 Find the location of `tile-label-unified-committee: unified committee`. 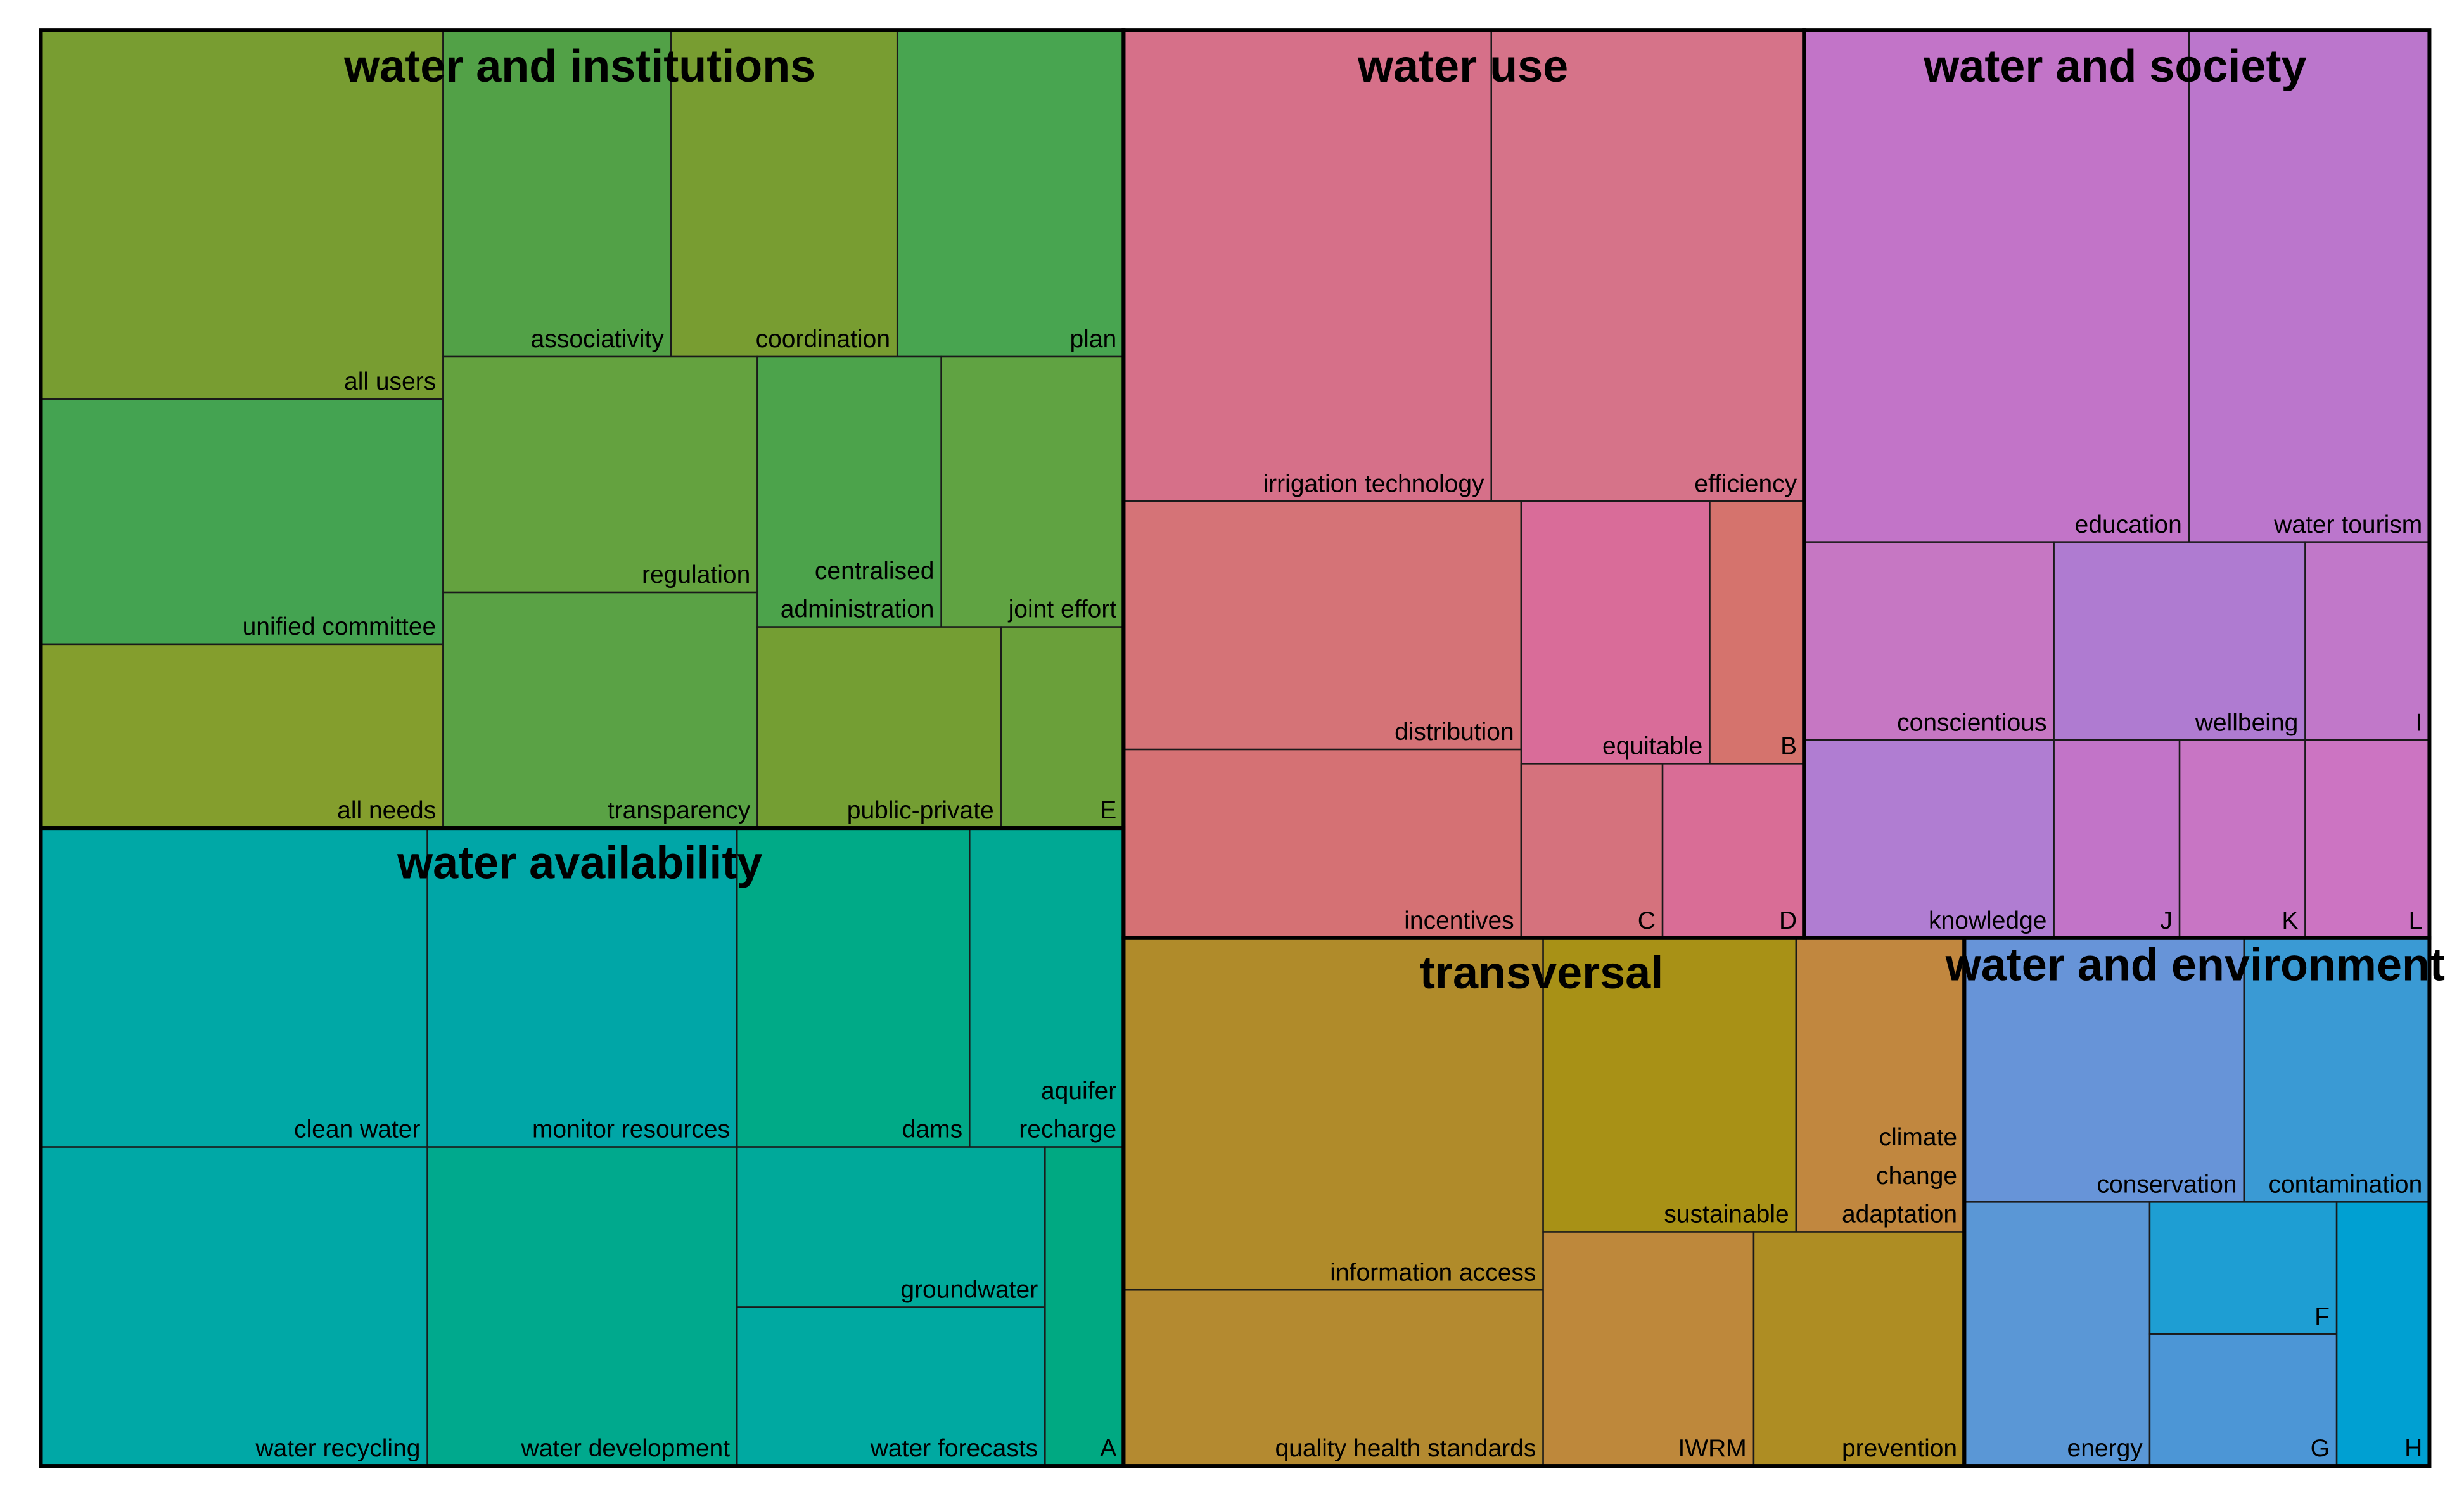

tile-label-unified-committee: unified committee is located at coordinates (340, 626).